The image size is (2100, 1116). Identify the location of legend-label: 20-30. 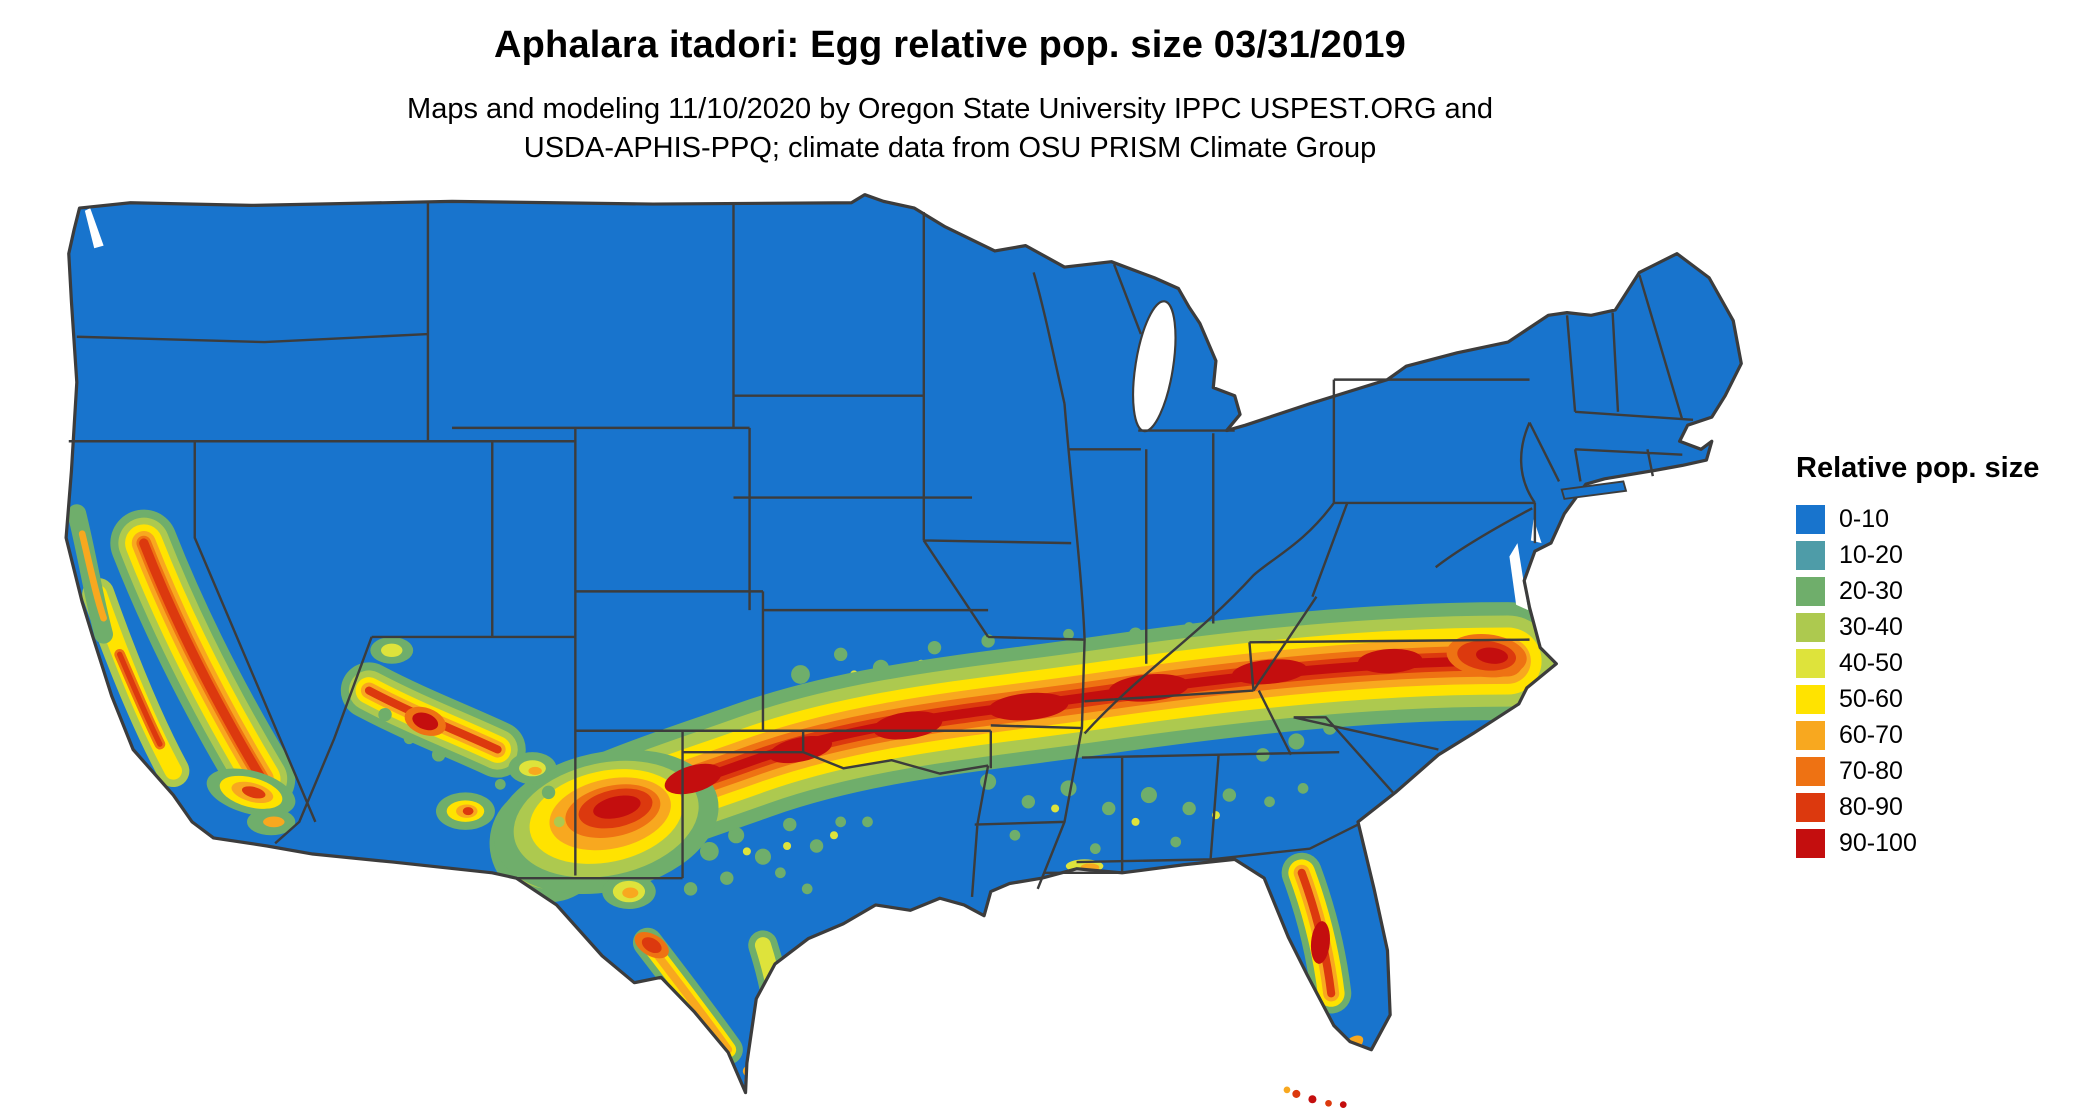
(1871, 590).